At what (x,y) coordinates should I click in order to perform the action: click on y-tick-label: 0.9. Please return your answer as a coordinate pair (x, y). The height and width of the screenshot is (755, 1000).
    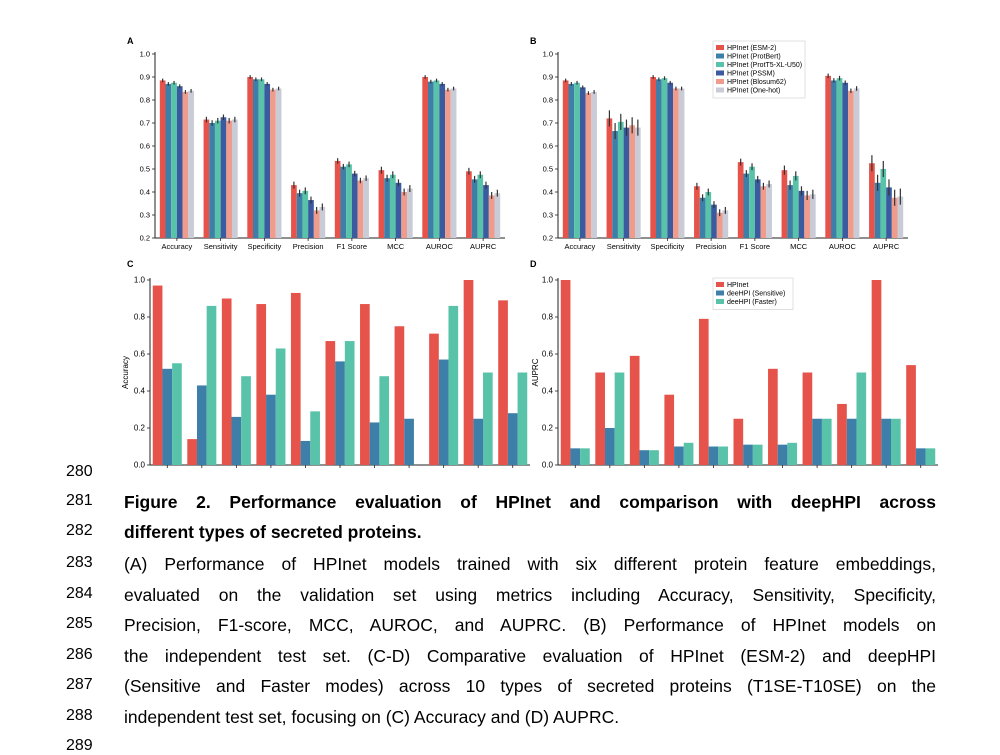
    Looking at the image, I should click on (145, 77).